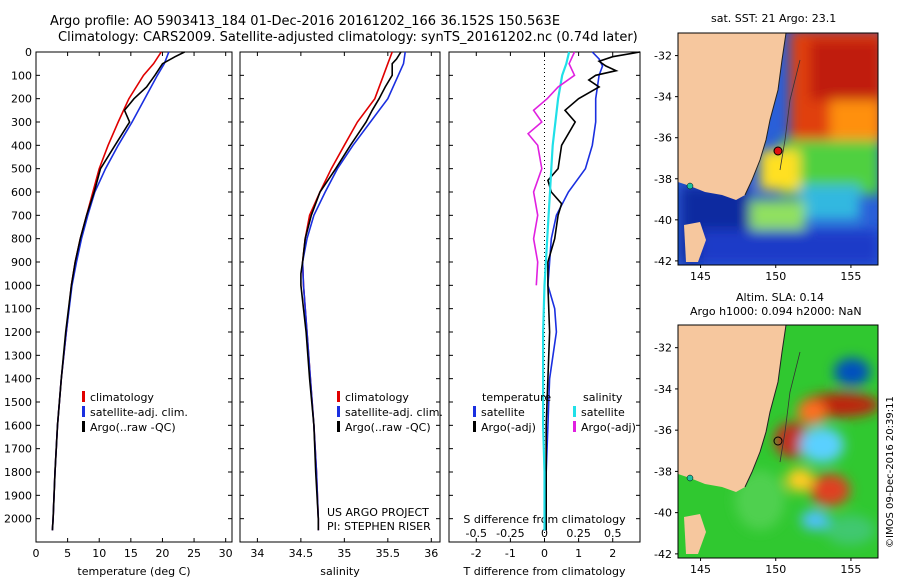  I want to click on y-tick-label: 2000, so click(18, 519).